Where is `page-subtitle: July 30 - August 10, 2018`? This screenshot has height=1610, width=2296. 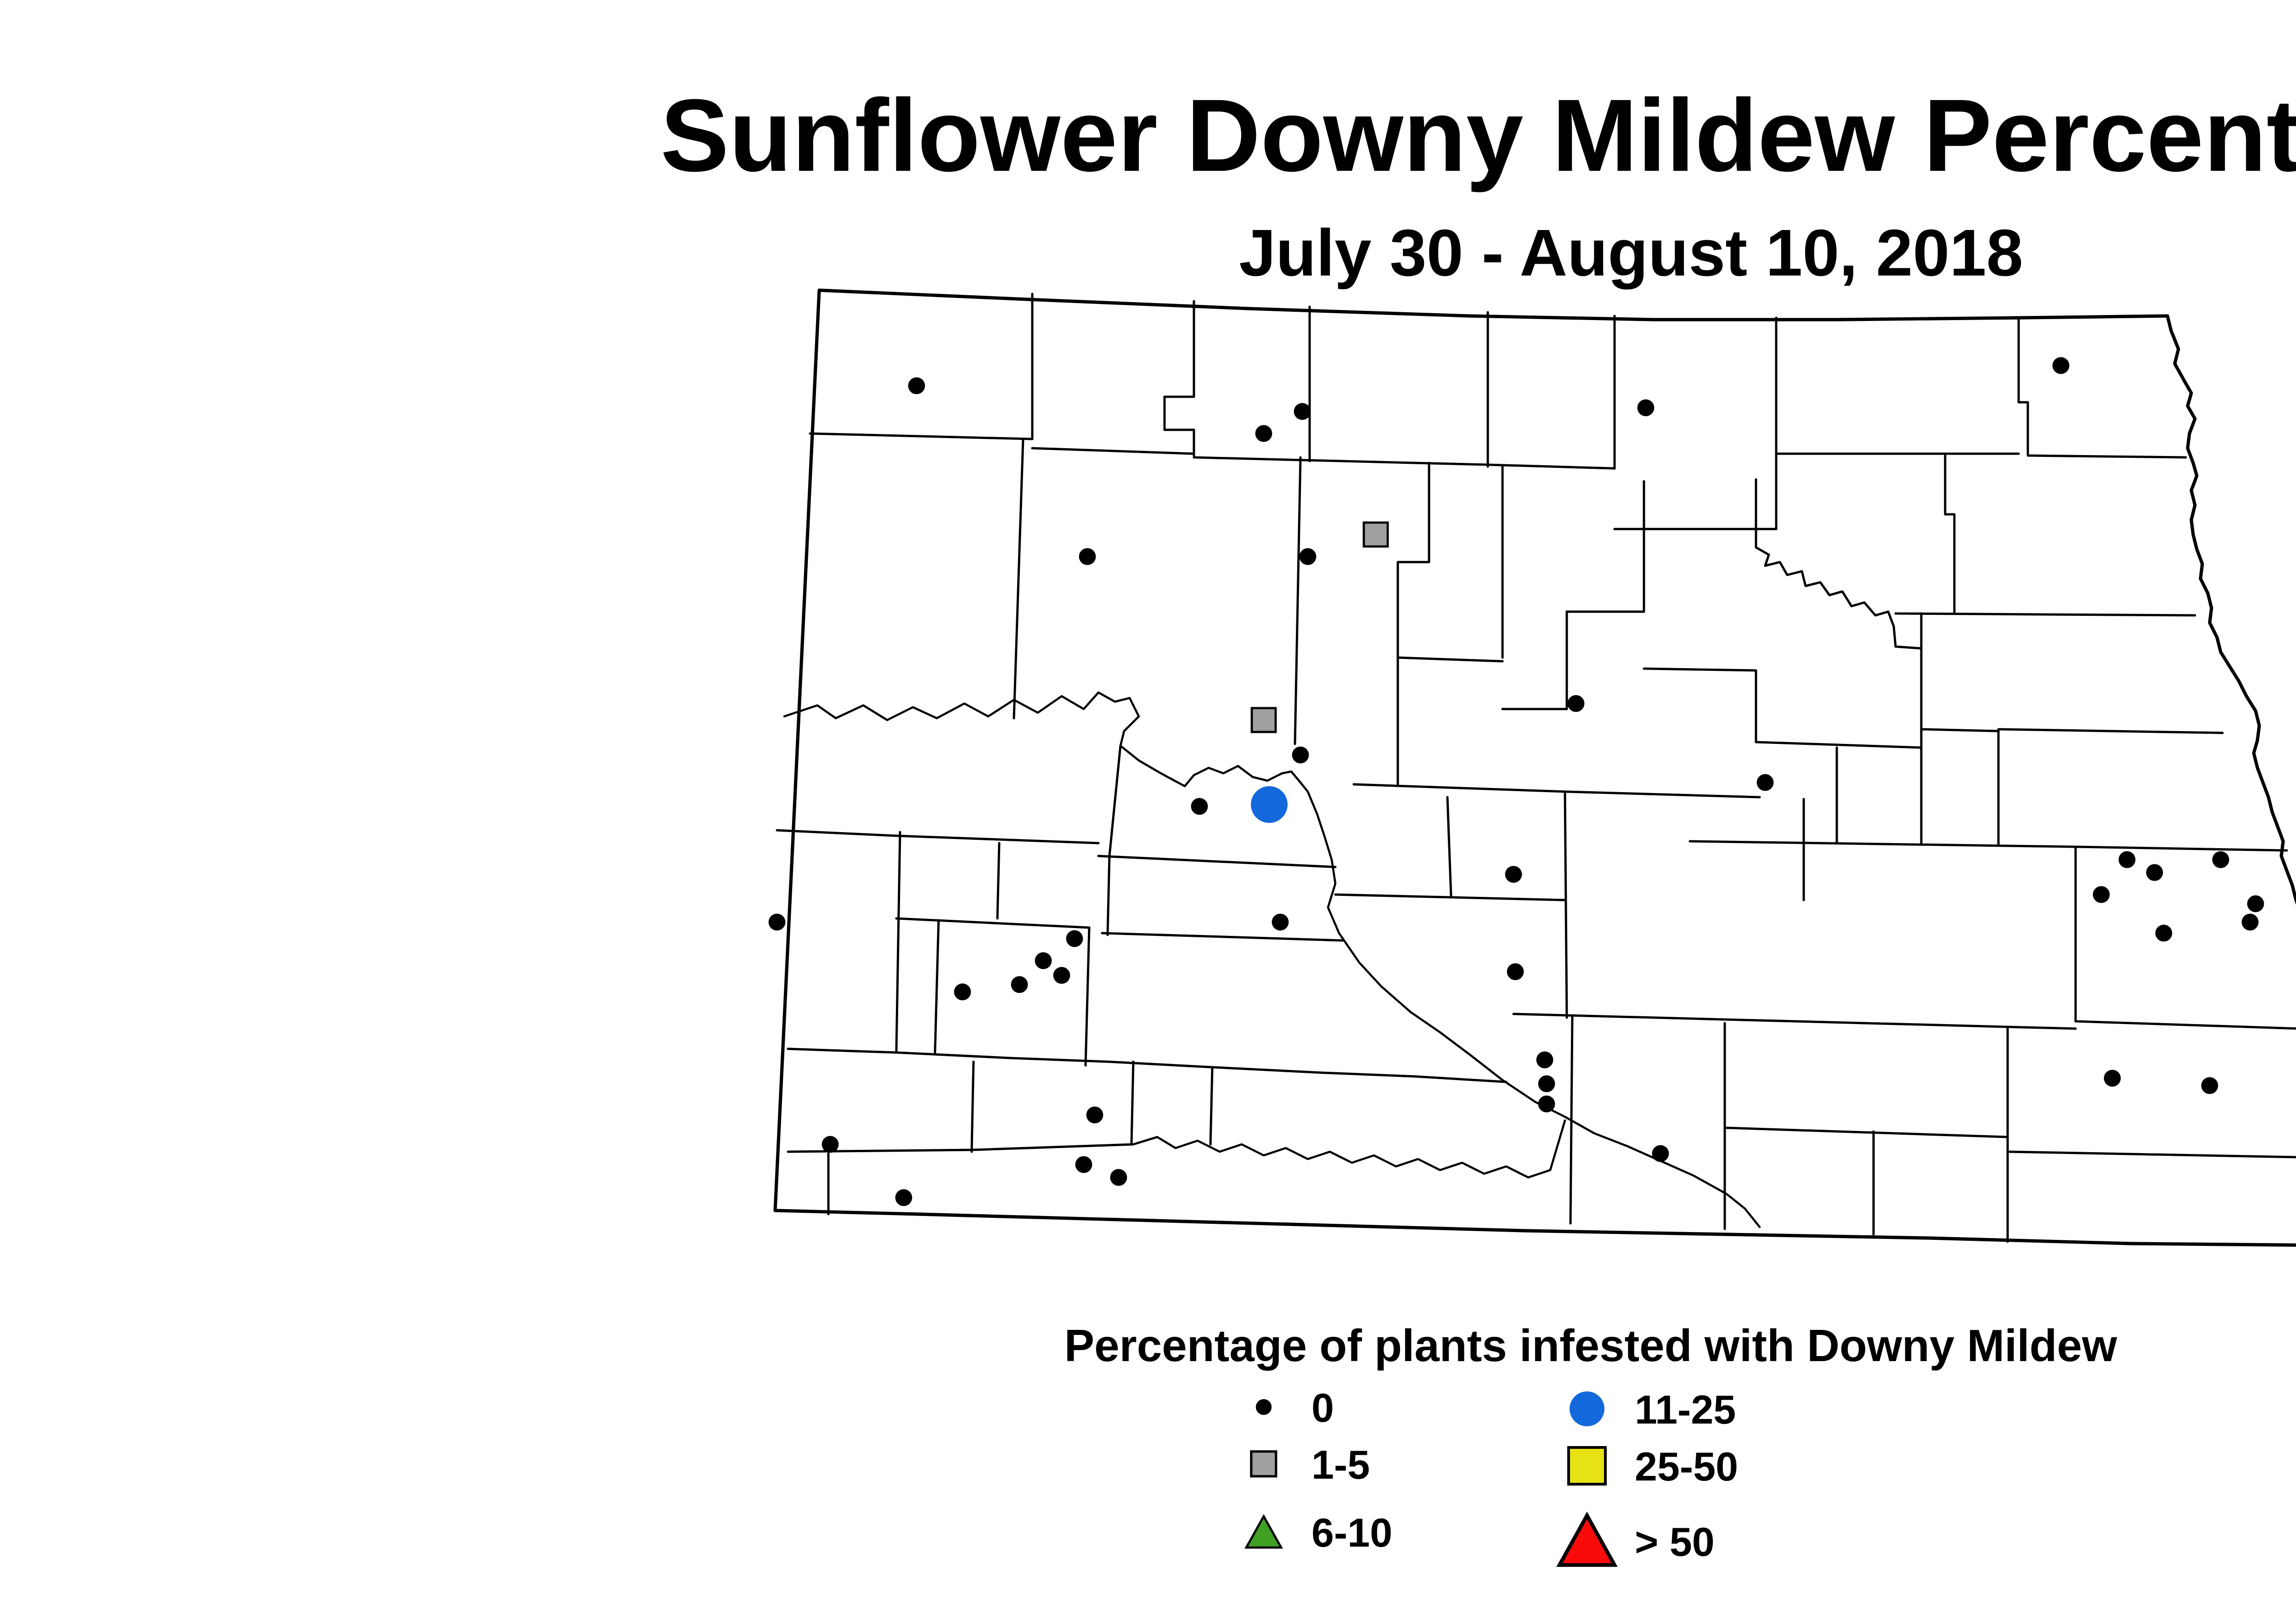 page-subtitle: July 30 - August 10, 2018 is located at coordinates (1631, 253).